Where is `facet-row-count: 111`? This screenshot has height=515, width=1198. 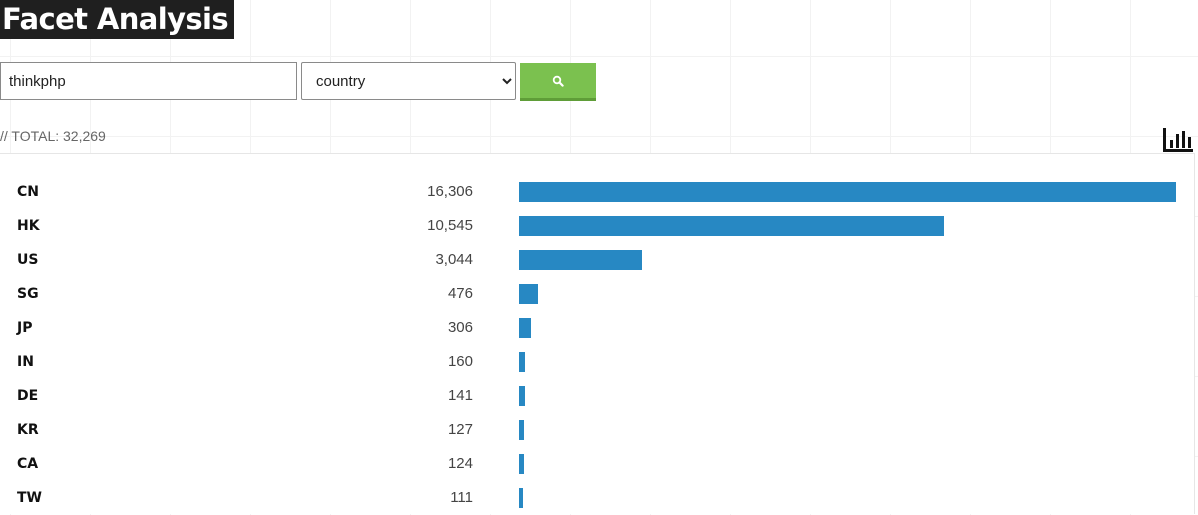
facet-row-count: 111 is located at coordinates (461, 497).